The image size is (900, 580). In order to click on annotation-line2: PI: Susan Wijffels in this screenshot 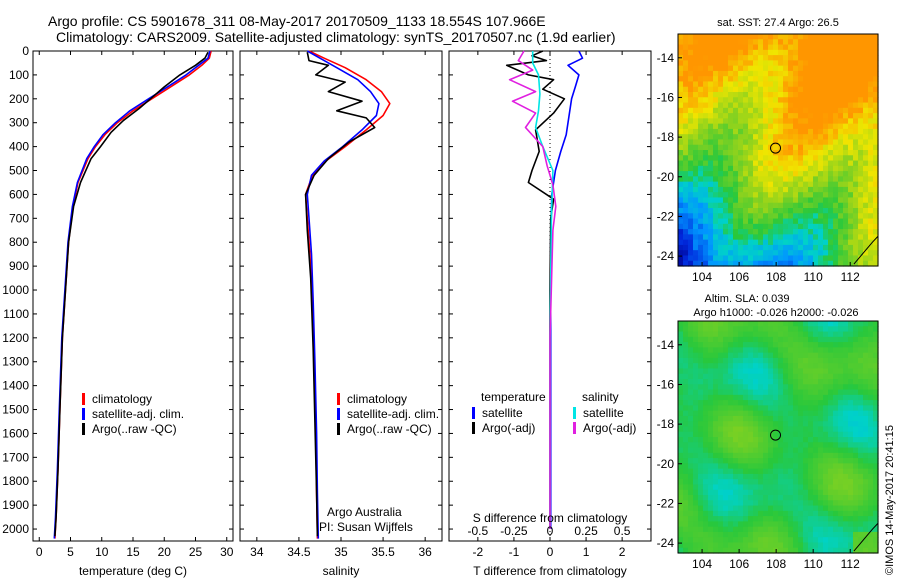, I will do `click(366, 527)`.